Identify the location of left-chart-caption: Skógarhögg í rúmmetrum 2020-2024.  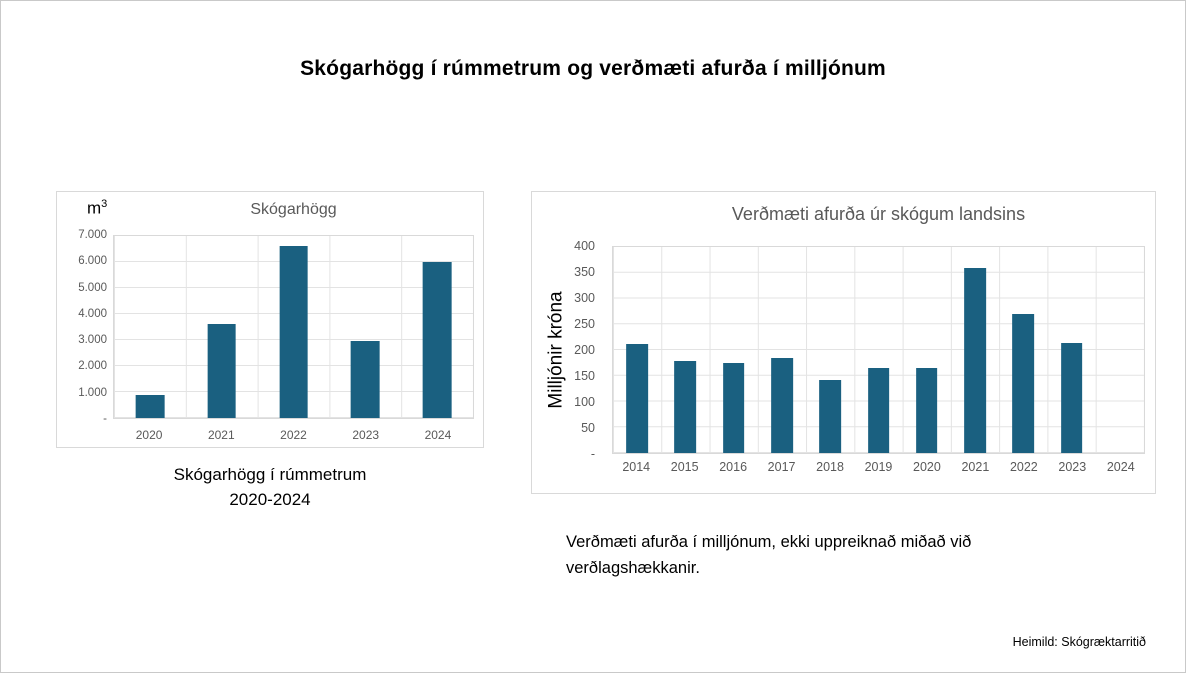
(270, 487).